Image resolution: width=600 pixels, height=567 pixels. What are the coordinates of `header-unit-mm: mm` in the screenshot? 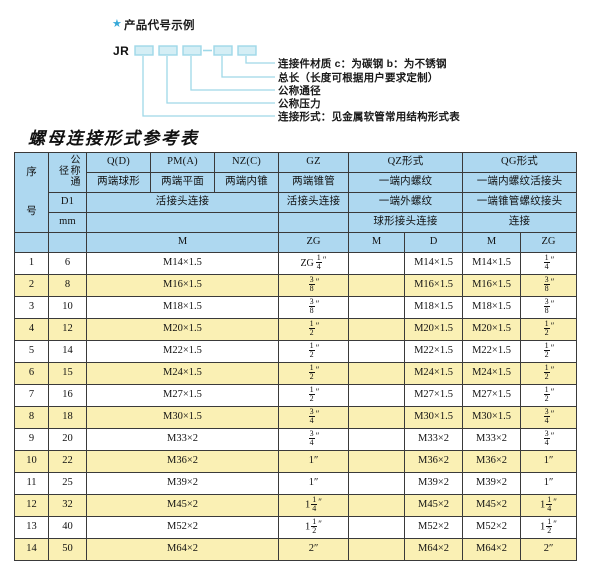 It's located at (67, 222).